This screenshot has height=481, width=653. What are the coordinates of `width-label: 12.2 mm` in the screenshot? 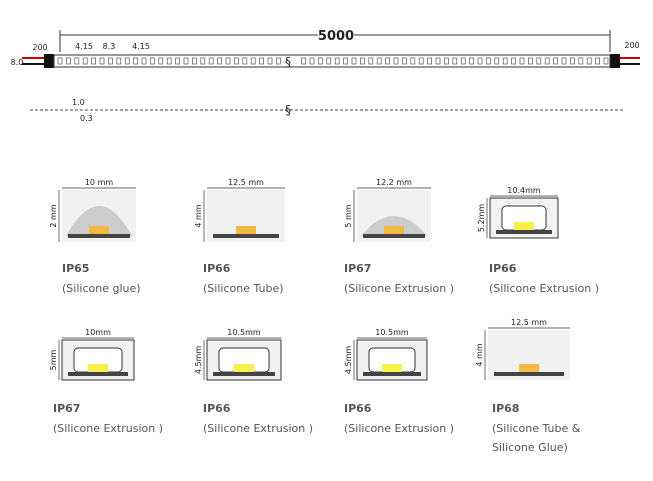 It's located at (394, 182).